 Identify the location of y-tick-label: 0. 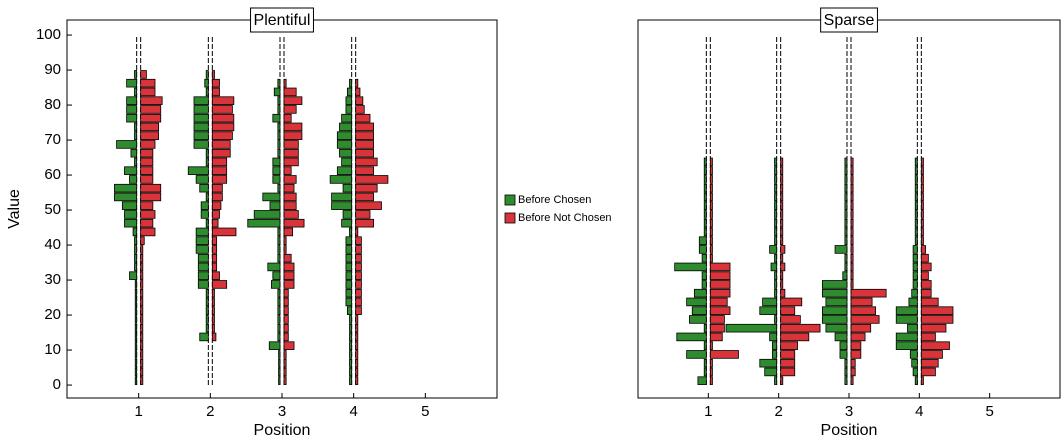
(57, 384).